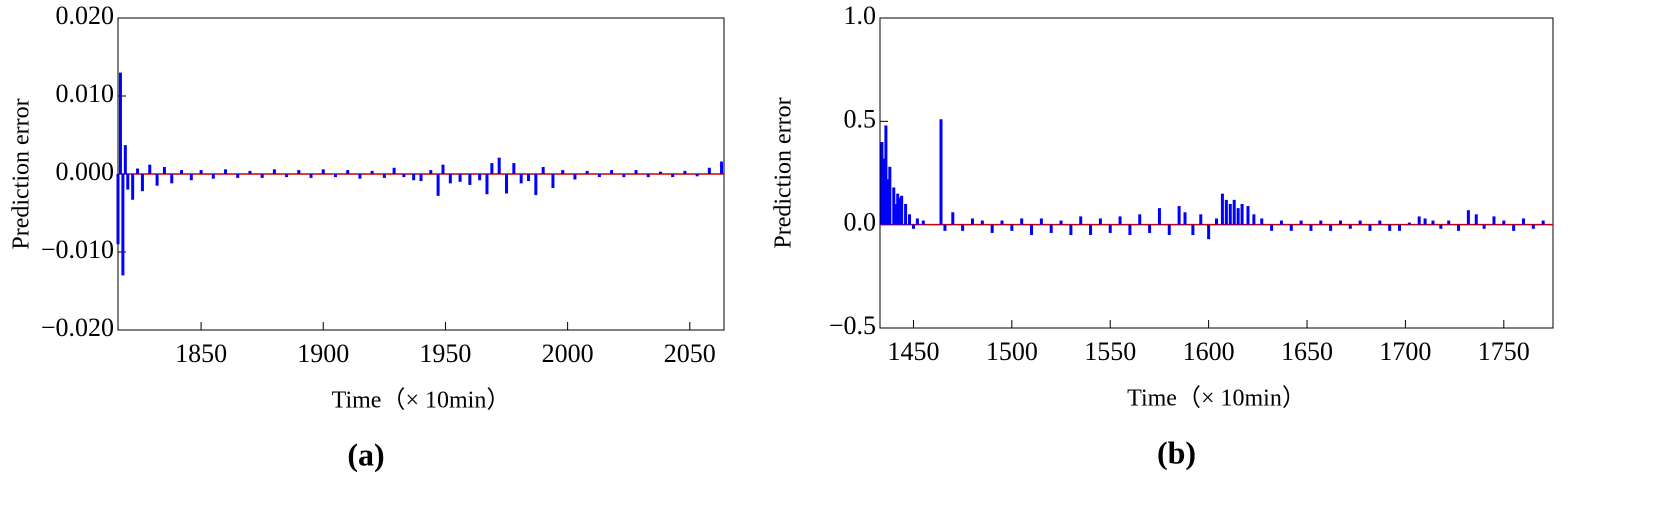  Describe the element at coordinates (690, 353) in the screenshot. I see `x-tick-label: 2050` at that location.